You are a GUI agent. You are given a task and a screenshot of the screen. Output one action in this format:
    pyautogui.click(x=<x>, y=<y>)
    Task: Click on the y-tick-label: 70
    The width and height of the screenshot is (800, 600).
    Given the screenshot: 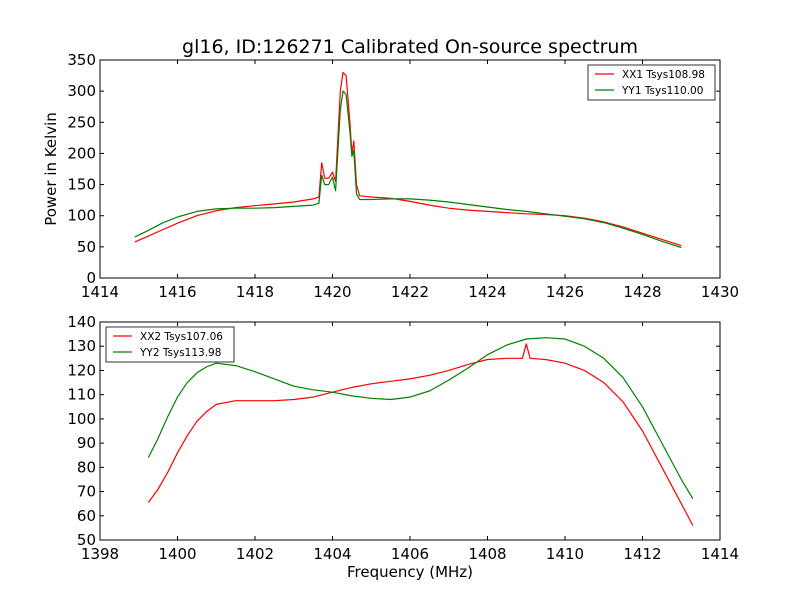 What is the action you would take?
    pyautogui.click(x=86, y=492)
    